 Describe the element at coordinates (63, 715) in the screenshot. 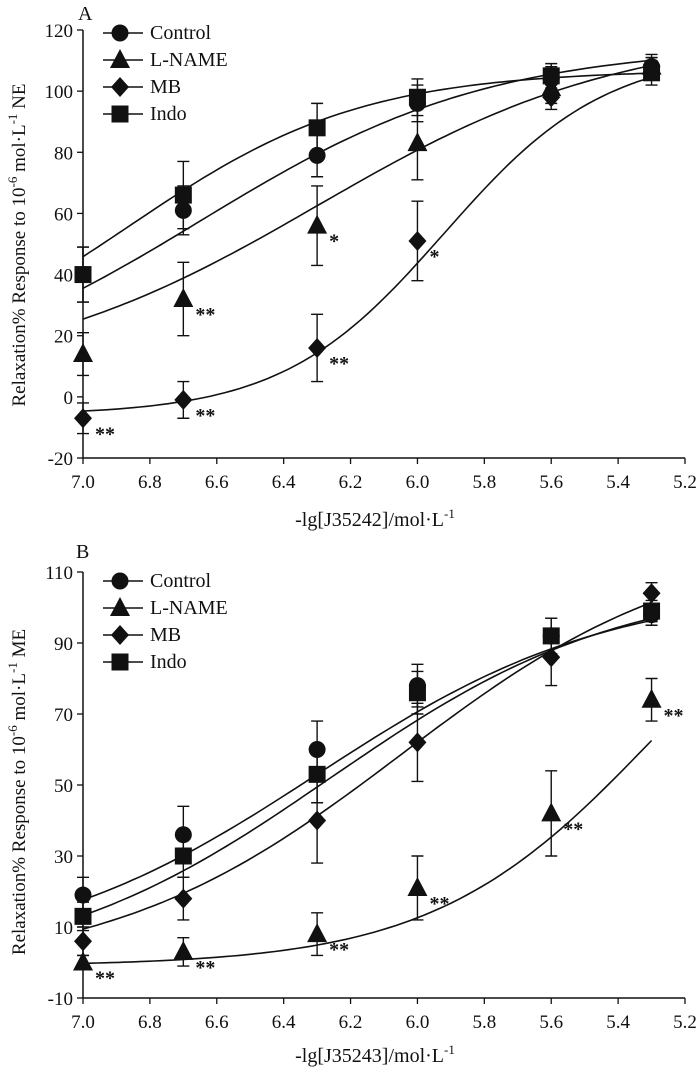

I see `y-tick-label: 70` at that location.